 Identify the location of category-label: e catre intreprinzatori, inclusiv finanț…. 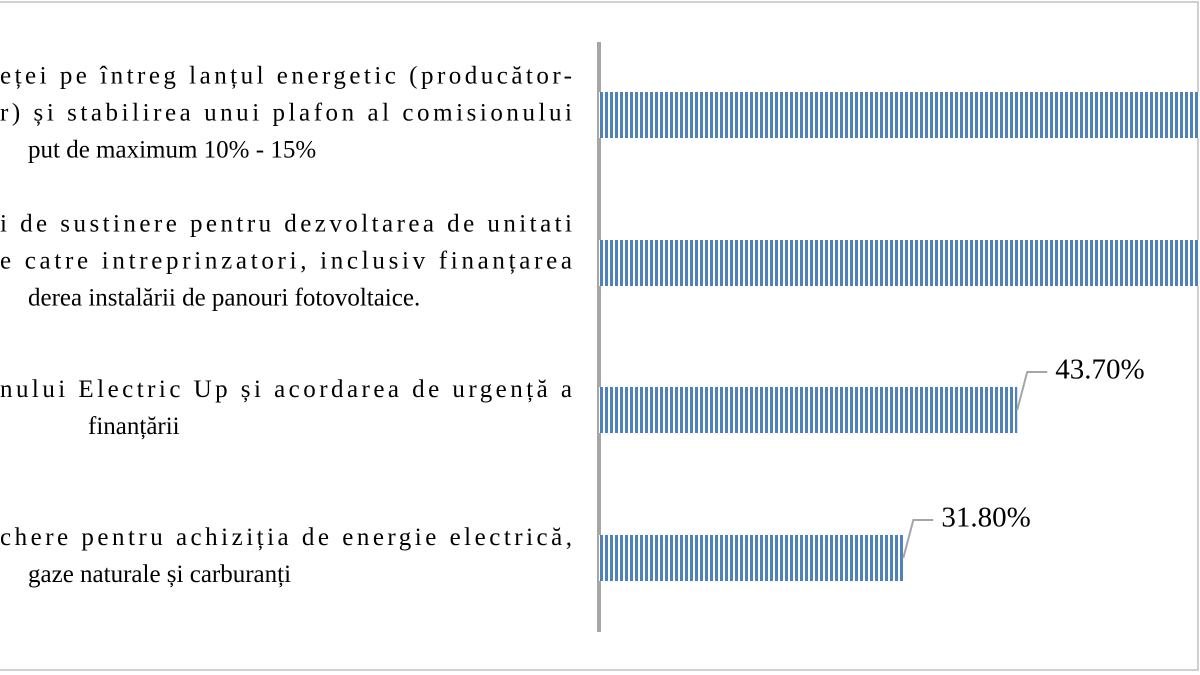
(286, 261).